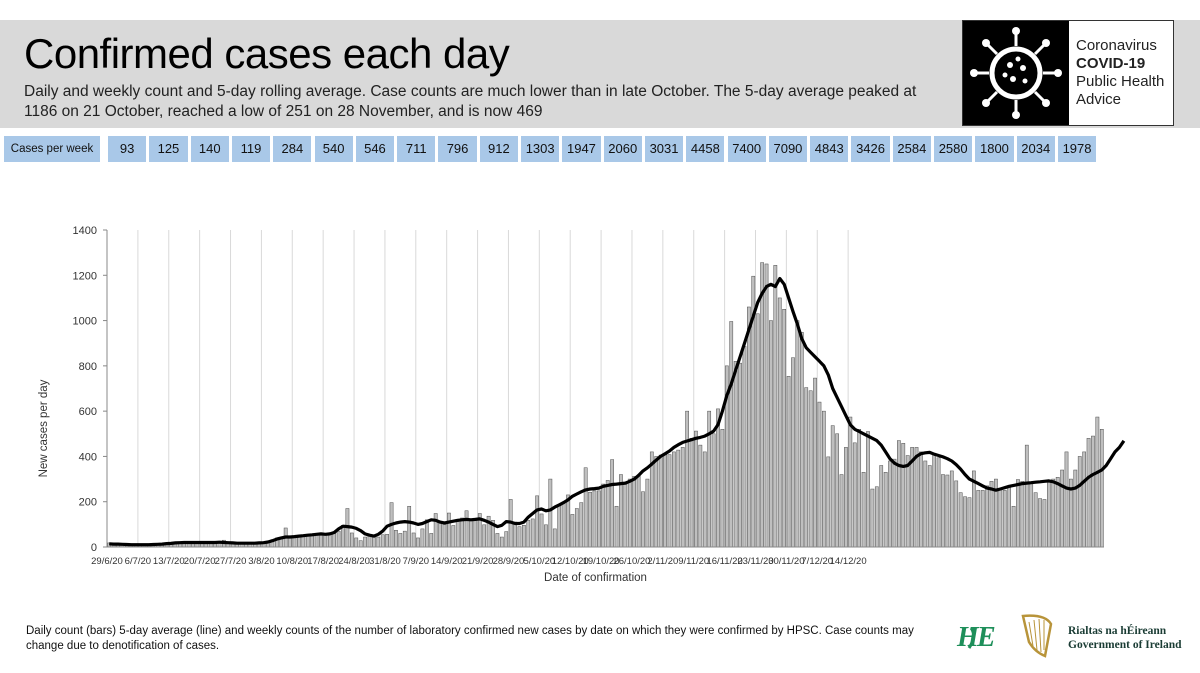  What do you see at coordinates (375, 149) in the screenshot?
I see `weekly-count-cell: 546` at bounding box center [375, 149].